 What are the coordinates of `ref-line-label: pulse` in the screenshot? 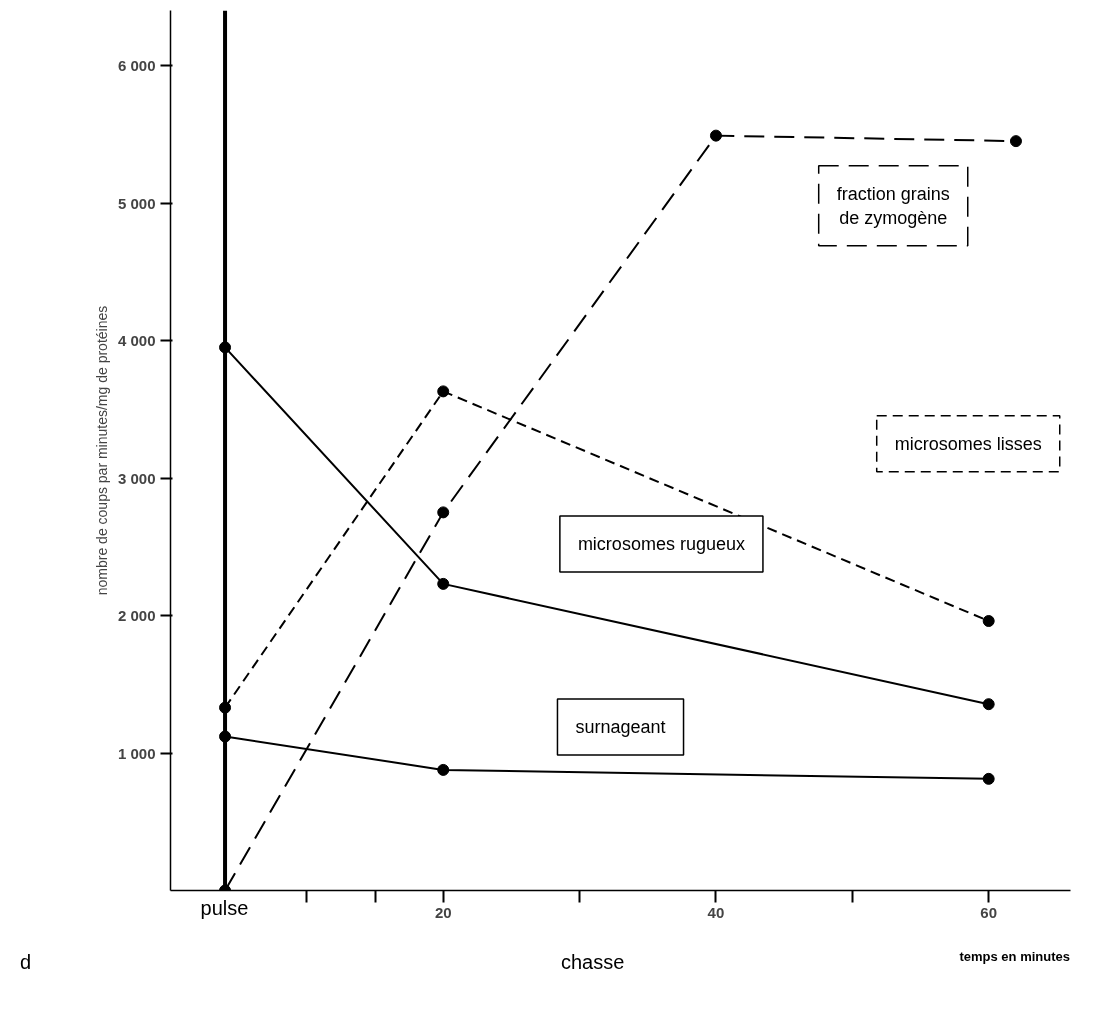 It's located at (224, 908).